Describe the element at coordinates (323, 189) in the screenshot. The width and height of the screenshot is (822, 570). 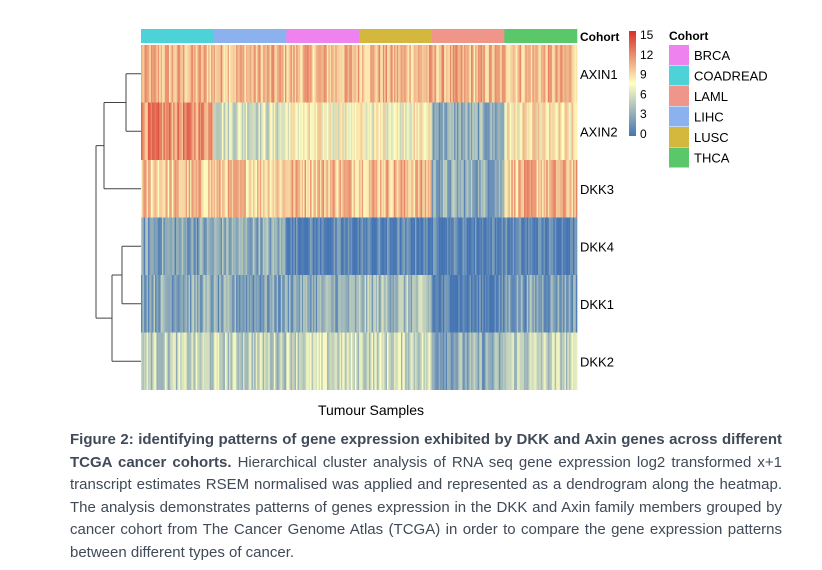
I see `heatmap-cell-dkk3-brca` at that location.